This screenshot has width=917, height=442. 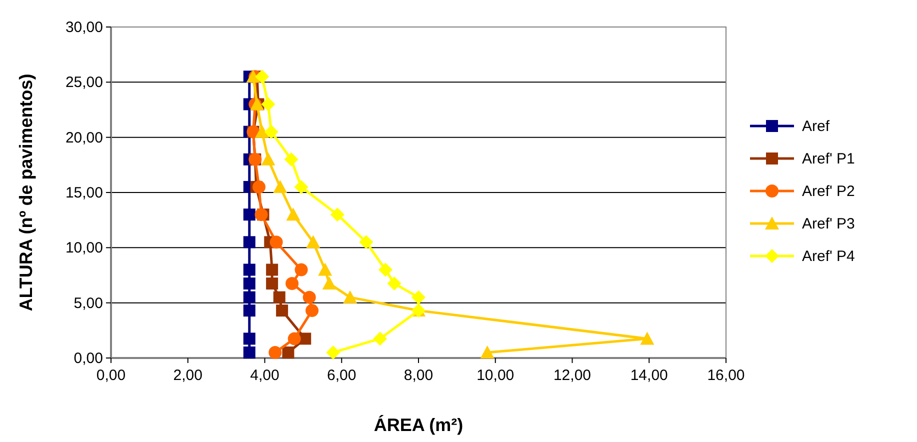 What do you see at coordinates (88, 358) in the screenshot?
I see `y-tick-label: 0,00` at bounding box center [88, 358].